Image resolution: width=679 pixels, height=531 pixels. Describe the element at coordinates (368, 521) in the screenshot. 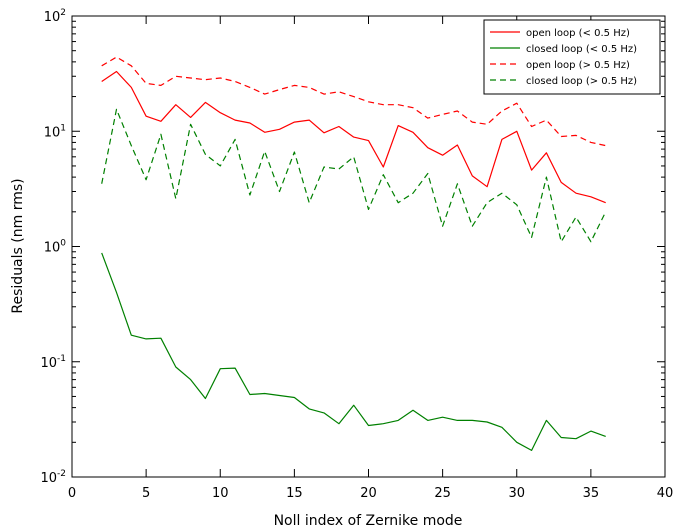

I see `x-axis-title: Noll index of Zernike mode` at that location.